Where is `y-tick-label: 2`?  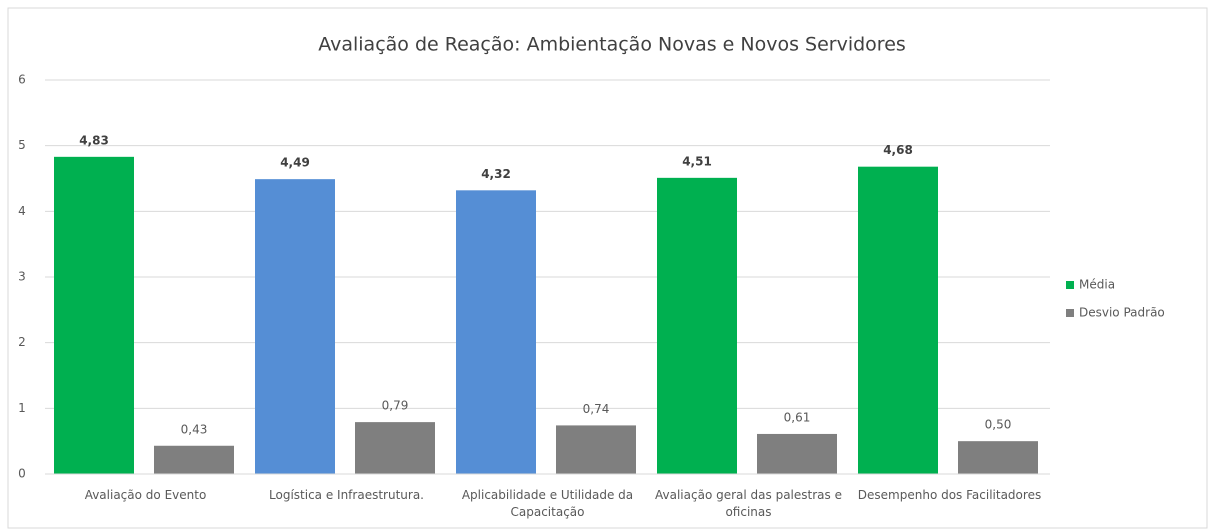
y-tick-label: 2 is located at coordinates (22, 342).